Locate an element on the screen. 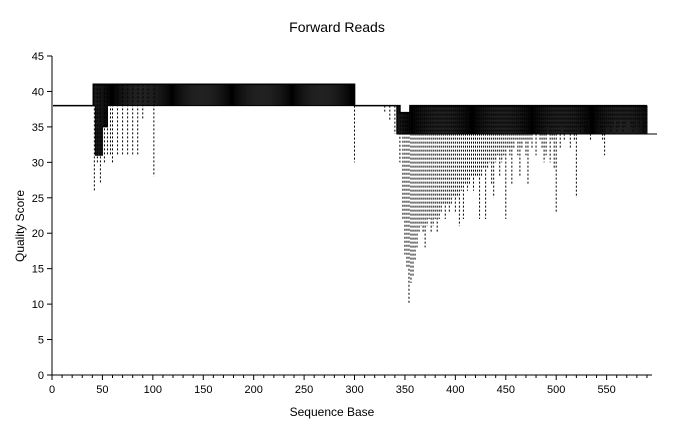 This screenshot has width=690, height=441. y-axis: 0 5 10 15 20 25 30 35 40 45 is located at coordinates (42, 216).